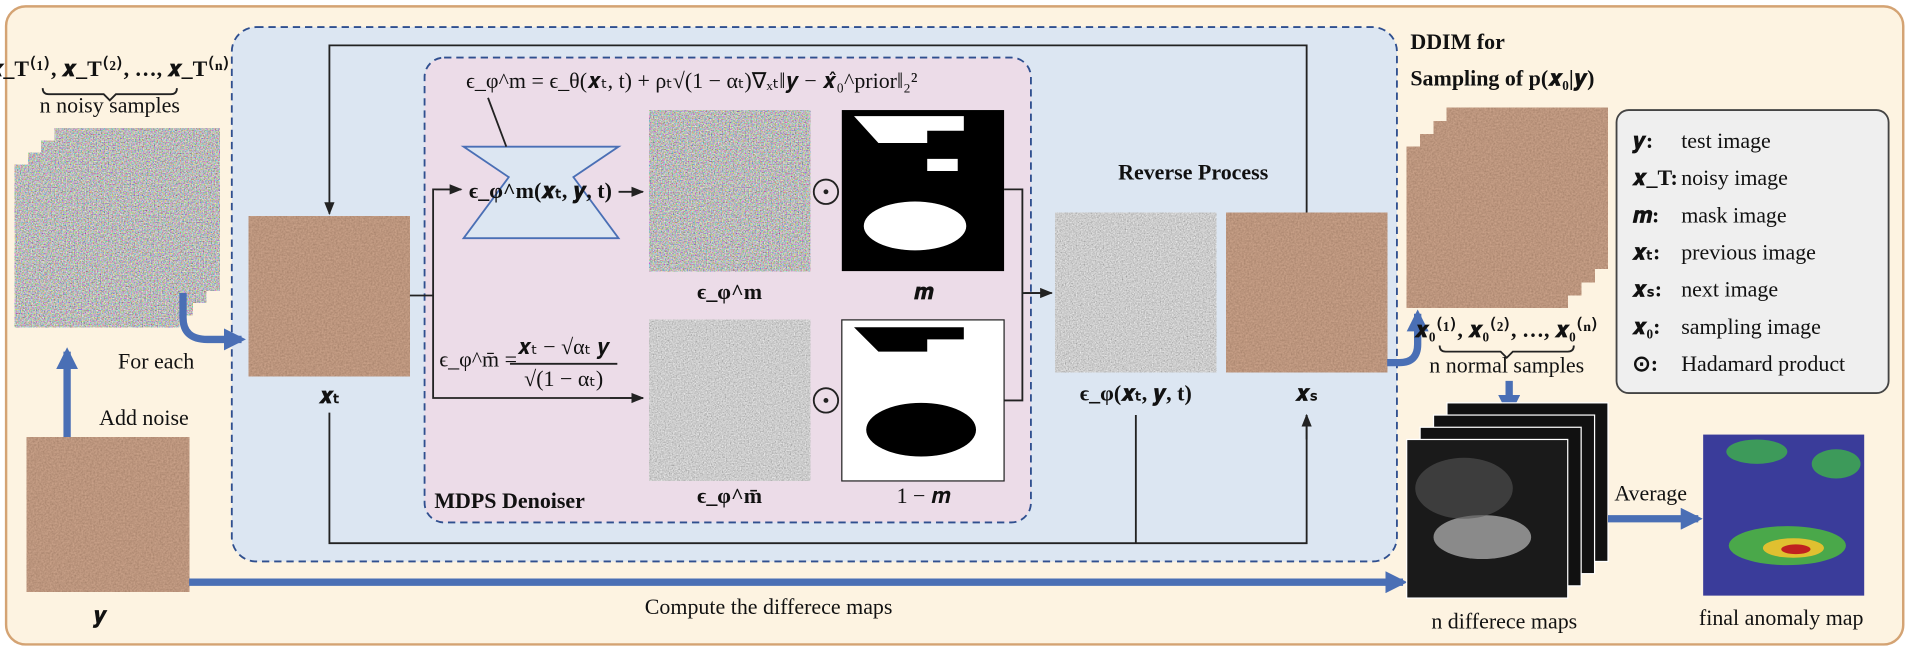  What do you see at coordinates (1646, 289) in the screenshot?
I see `legend-symbol: 𝒙ₛ:` at bounding box center [1646, 289].